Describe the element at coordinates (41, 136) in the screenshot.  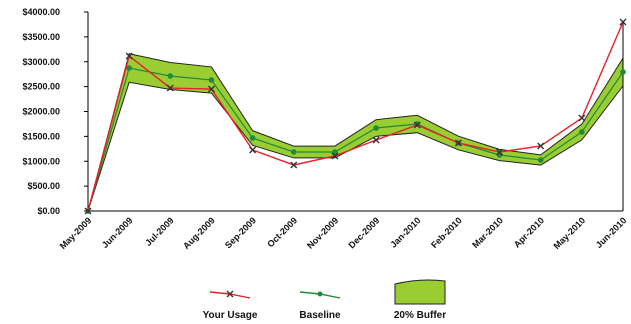
I see `y-tick-label: $1500.00` at that location.